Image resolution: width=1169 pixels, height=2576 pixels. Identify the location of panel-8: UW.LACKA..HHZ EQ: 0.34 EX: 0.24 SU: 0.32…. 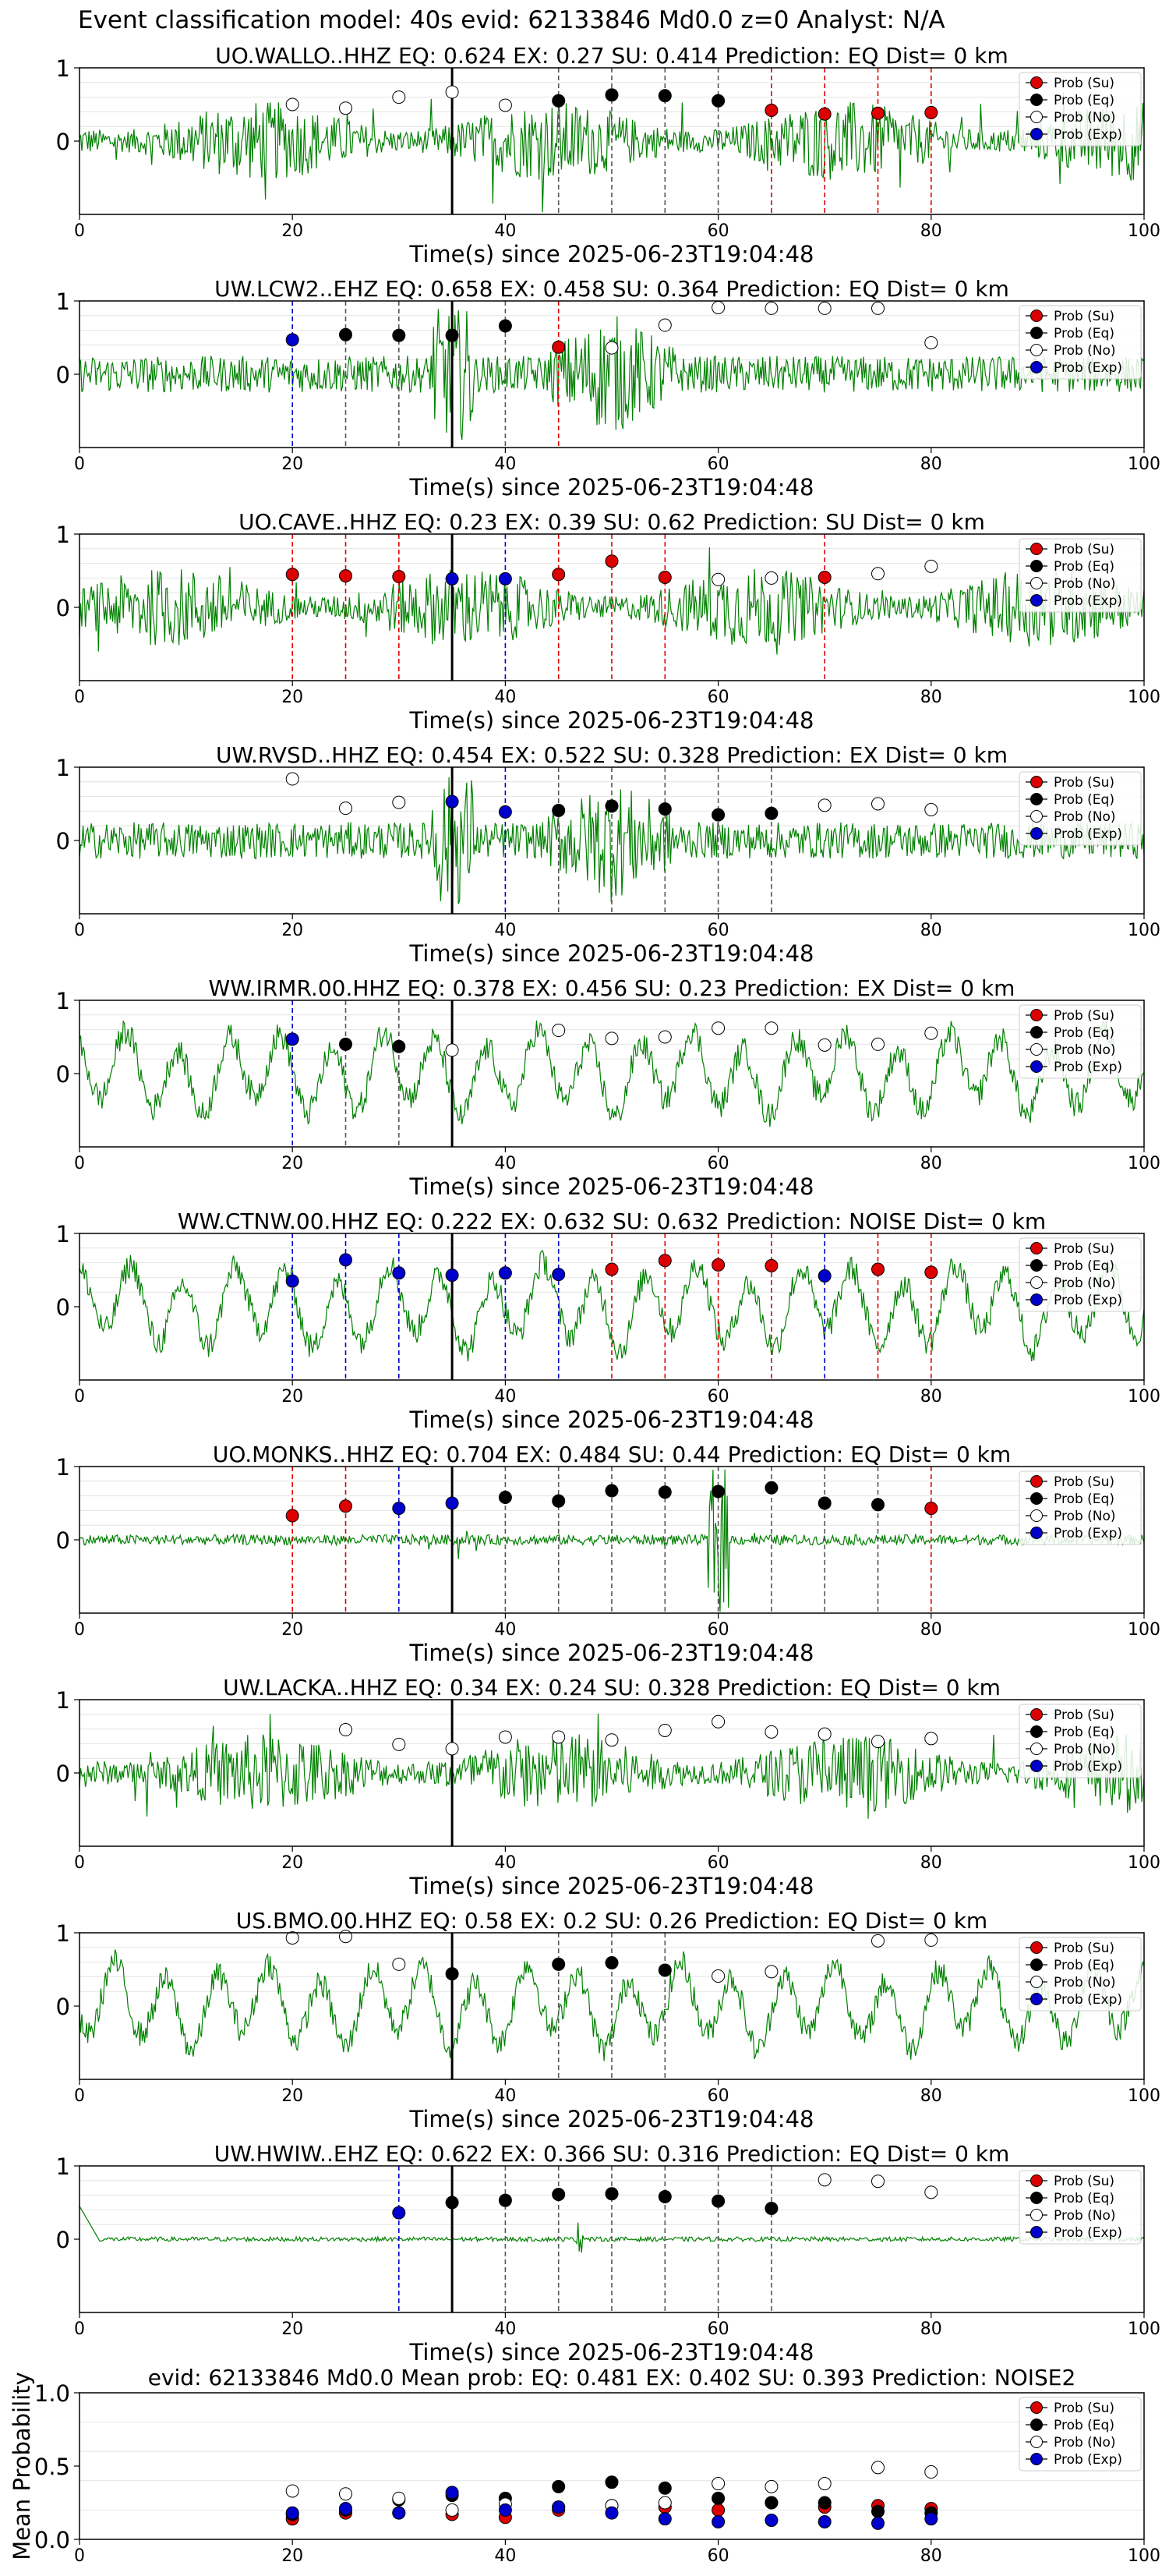
(608, 1787).